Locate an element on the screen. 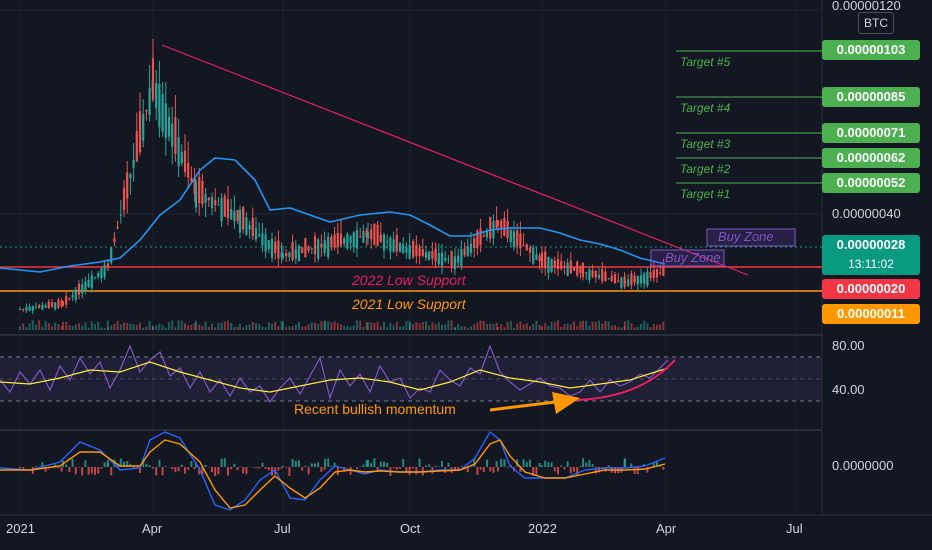 Image resolution: width=932 pixels, height=550 pixels. target-1-price-tag: 0.00000052 is located at coordinates (871, 183).